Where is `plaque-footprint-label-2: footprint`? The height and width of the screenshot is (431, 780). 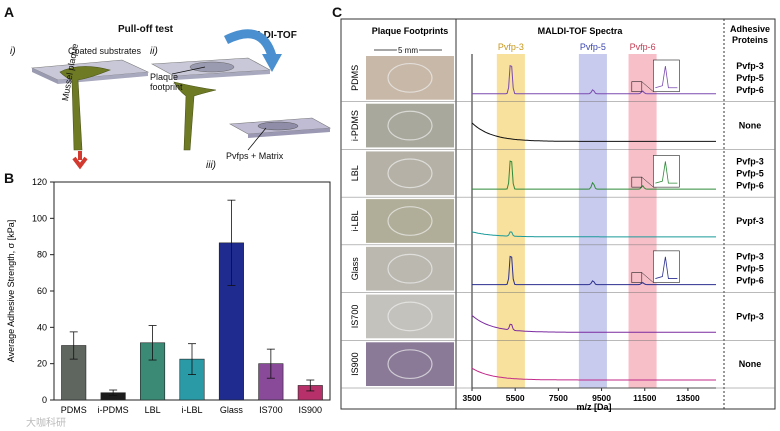
plaque-footprint-label-2: footprint is located at coordinates (166, 87).